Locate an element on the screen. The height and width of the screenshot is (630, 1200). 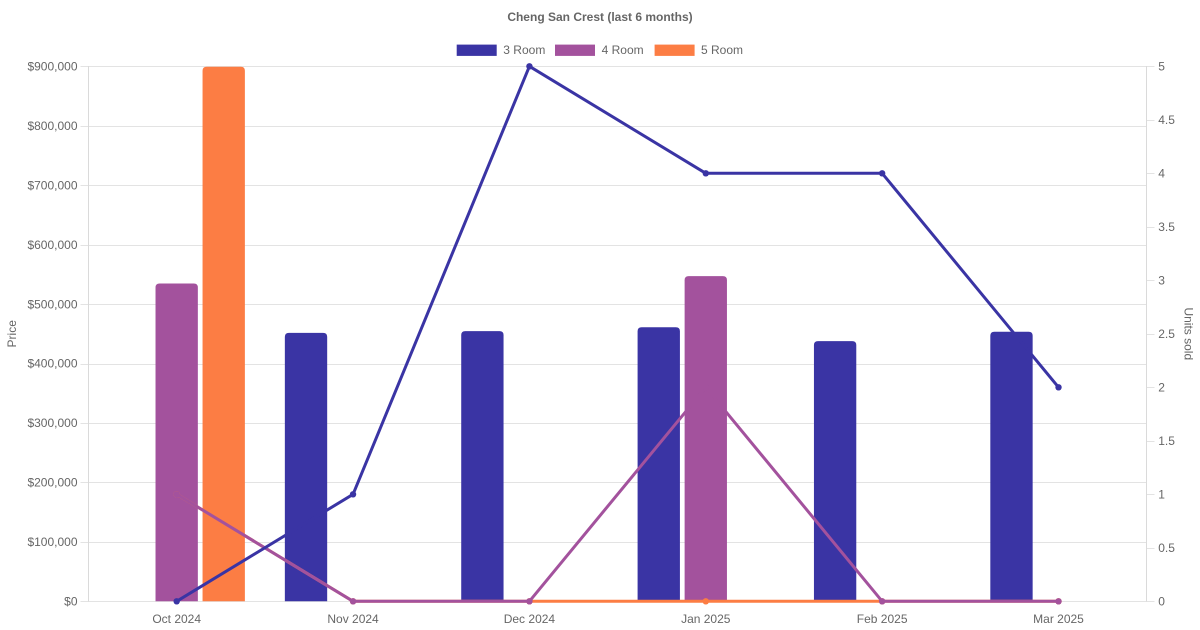
svg-text: $600,000 is located at coordinates (52, 245).